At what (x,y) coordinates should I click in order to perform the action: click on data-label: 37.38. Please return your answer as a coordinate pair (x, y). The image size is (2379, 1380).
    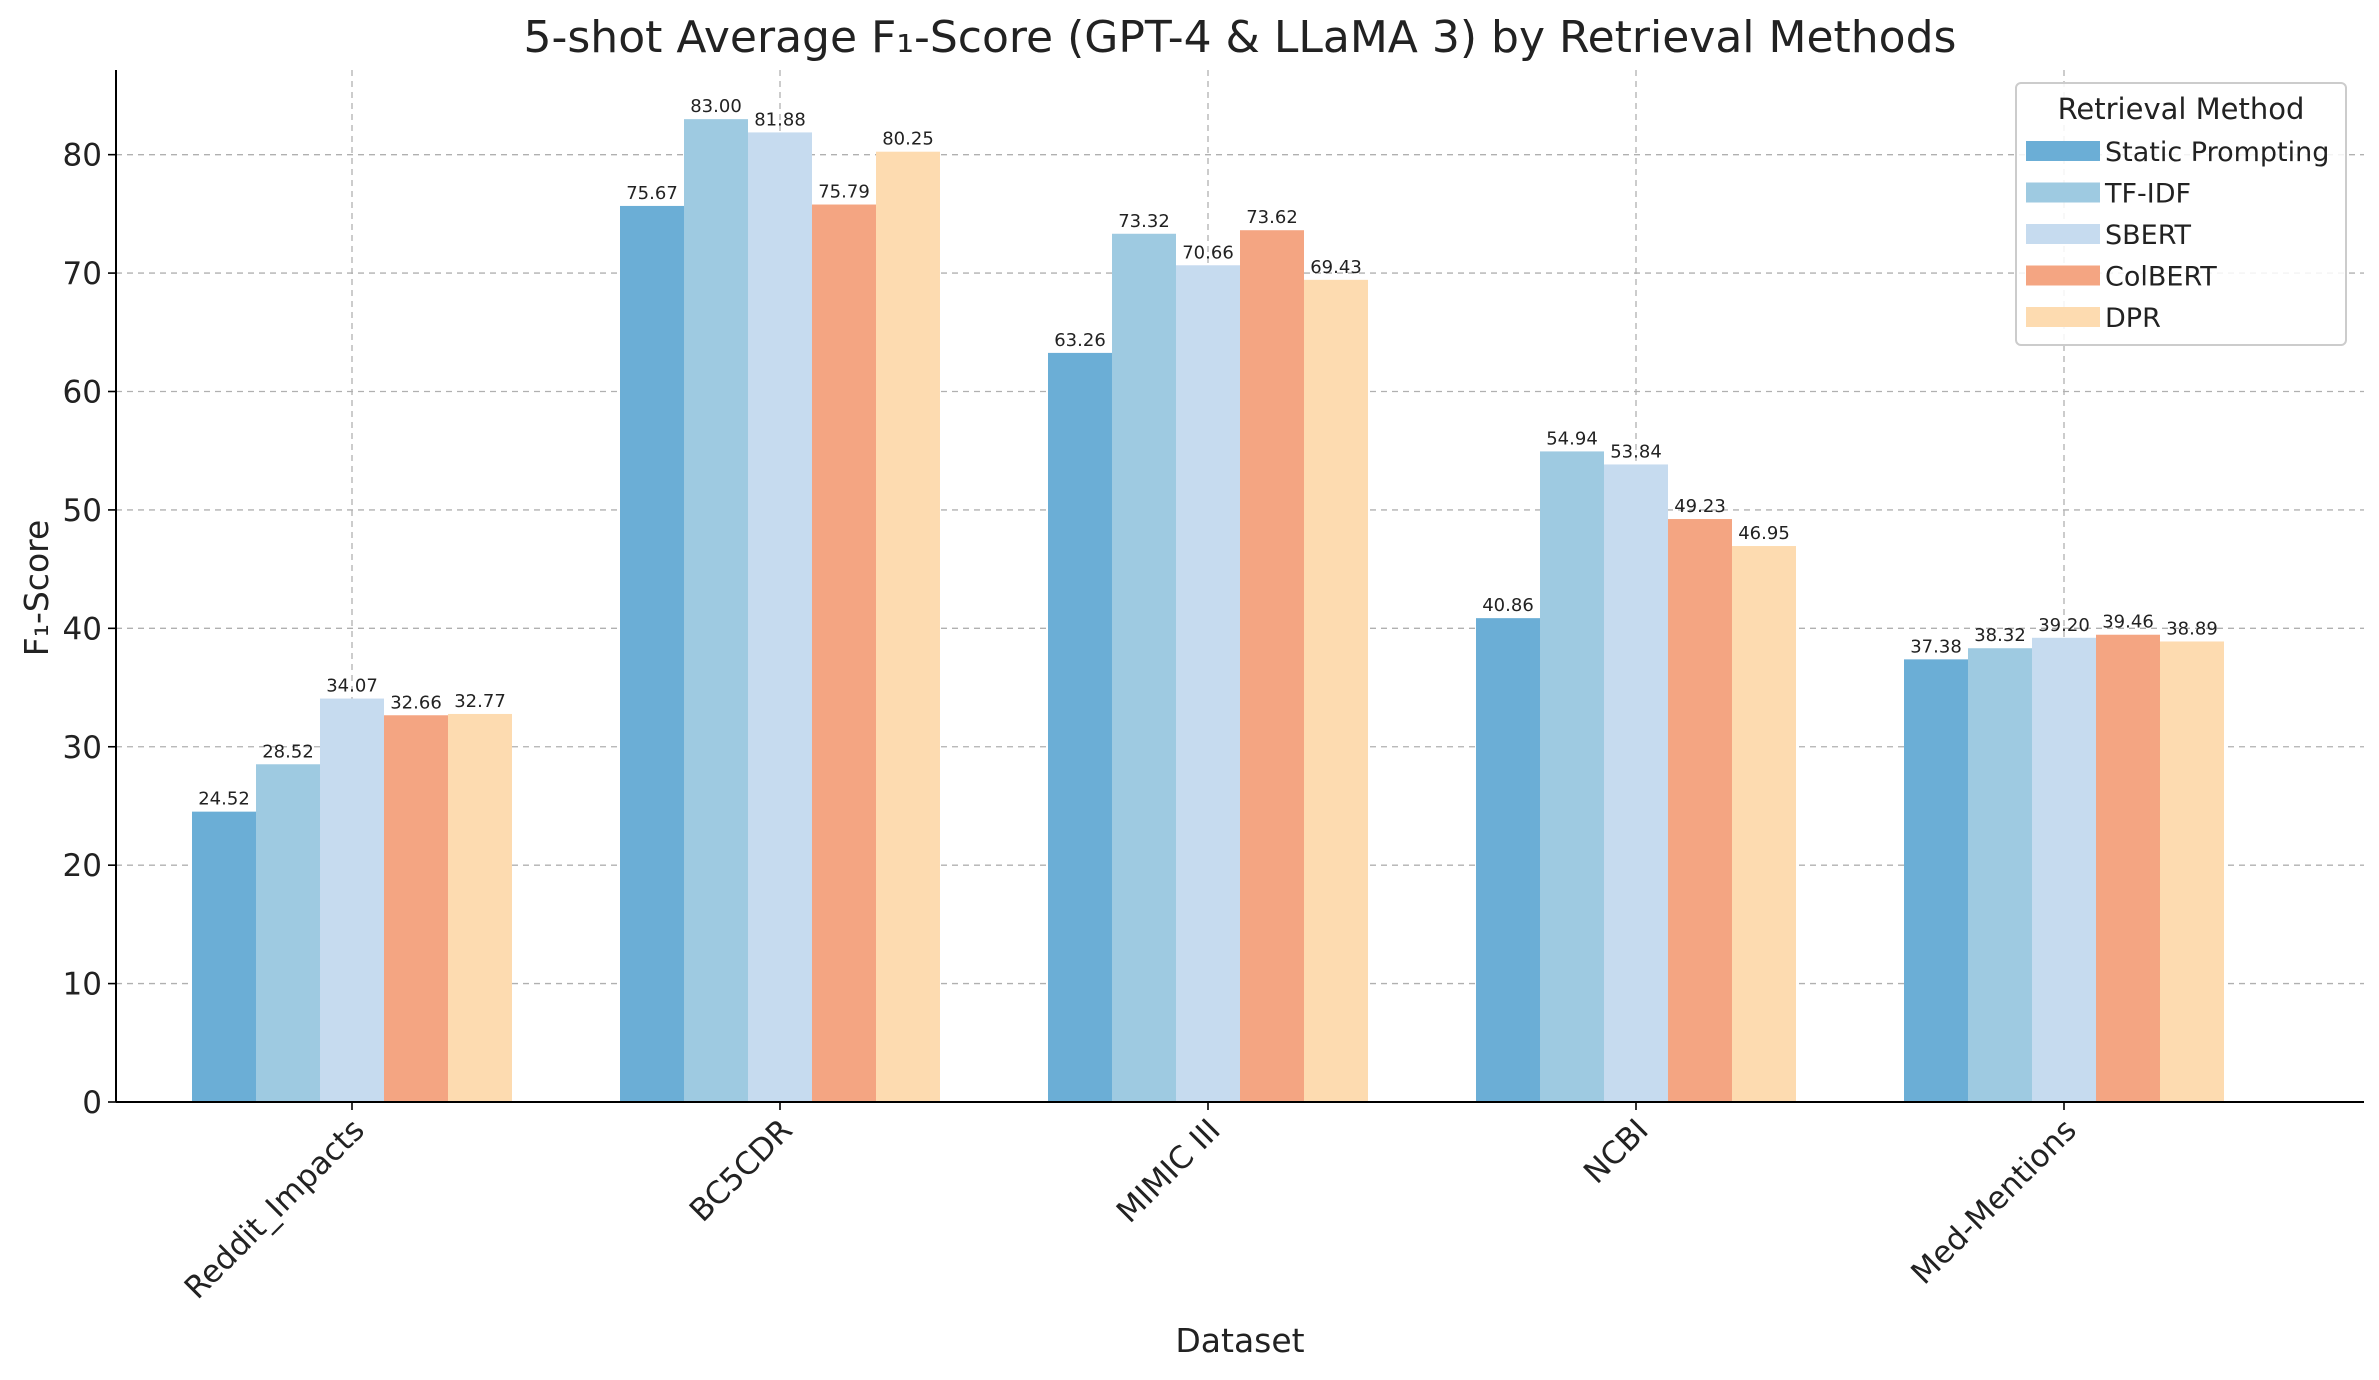
    Looking at the image, I should click on (1936, 646).